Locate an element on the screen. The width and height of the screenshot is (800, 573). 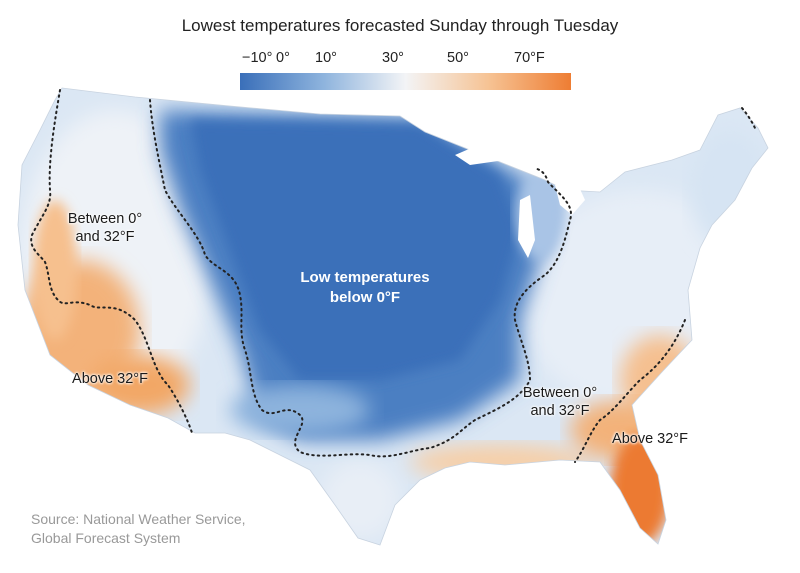
isotherm-southeast is located at coordinates (630, 391).